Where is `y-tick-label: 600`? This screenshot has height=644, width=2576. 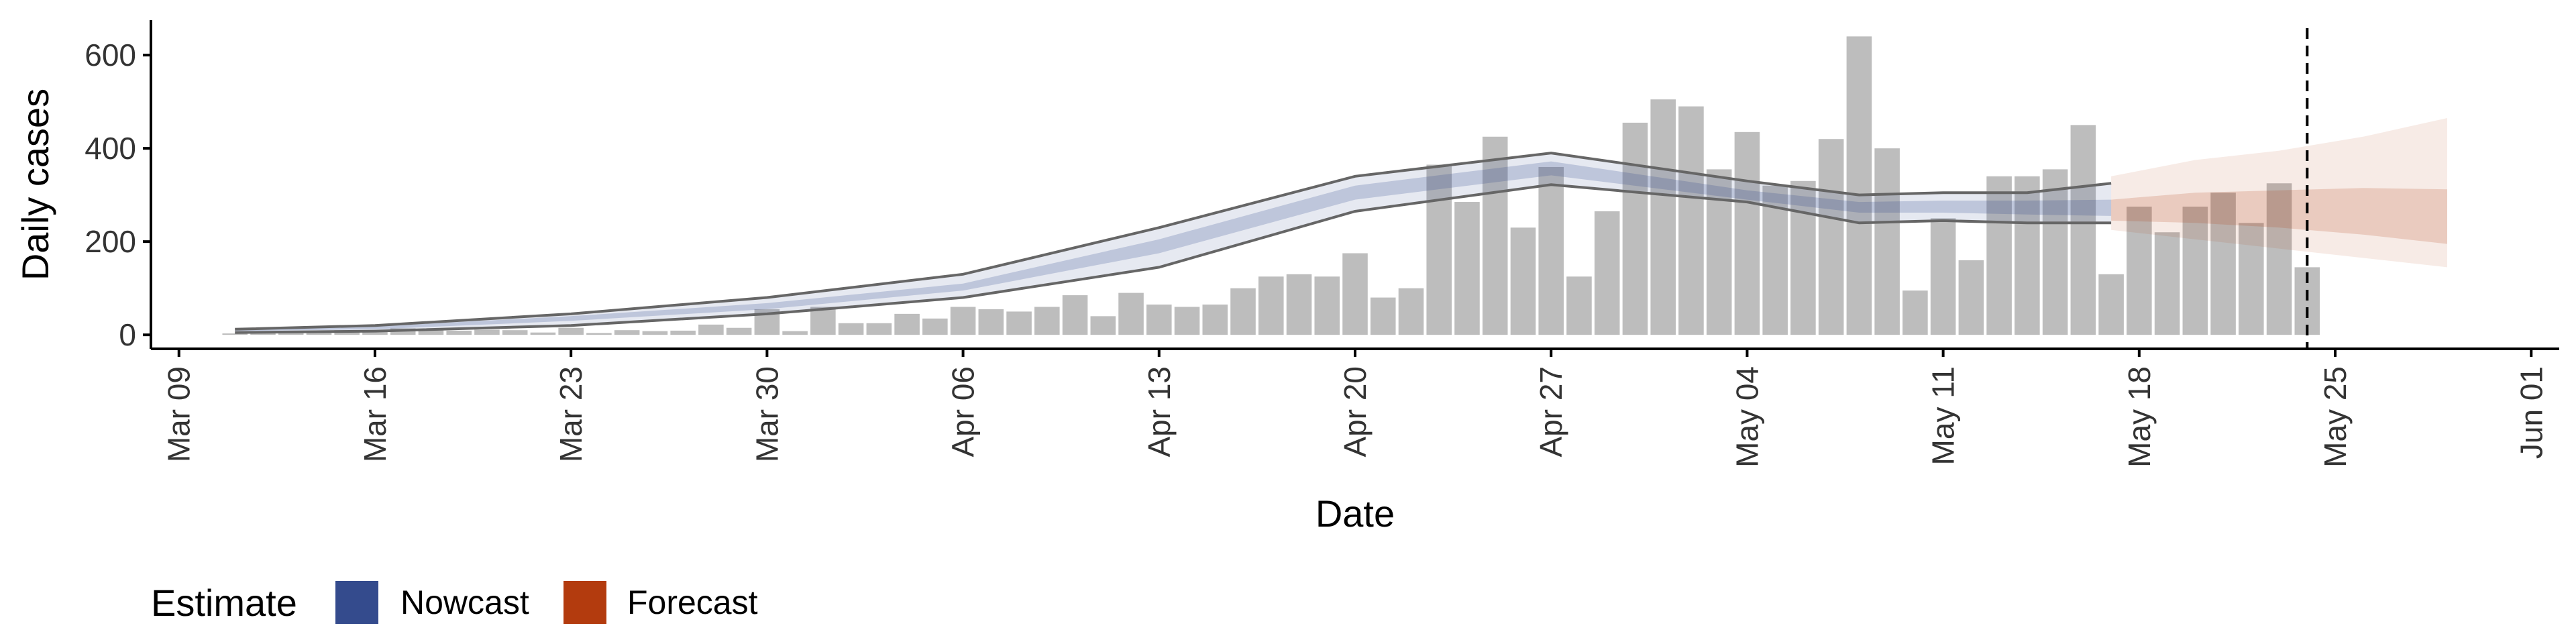
y-tick-label: 600 is located at coordinates (110, 55).